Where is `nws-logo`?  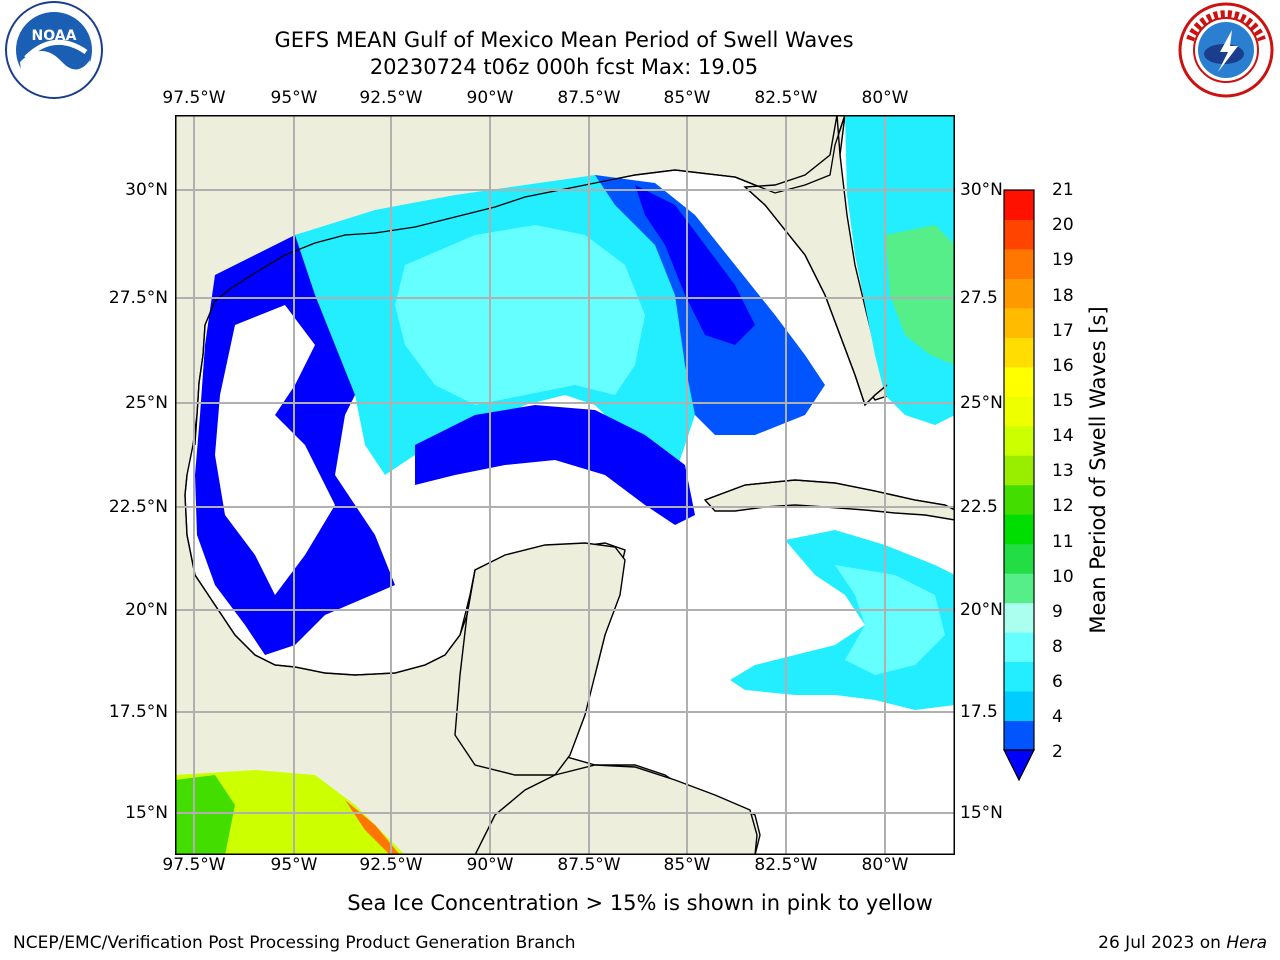 nws-logo is located at coordinates (1226, 50).